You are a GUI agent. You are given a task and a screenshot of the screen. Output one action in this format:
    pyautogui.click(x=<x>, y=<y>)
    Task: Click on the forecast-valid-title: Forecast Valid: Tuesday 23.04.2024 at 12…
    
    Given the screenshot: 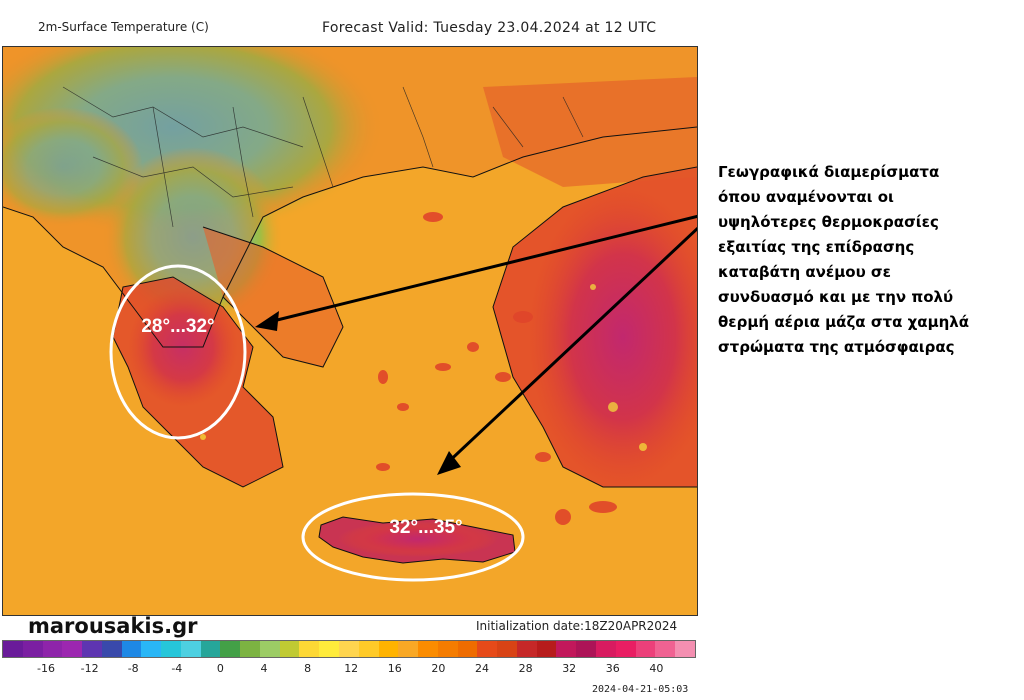 What is the action you would take?
    pyautogui.click(x=489, y=28)
    